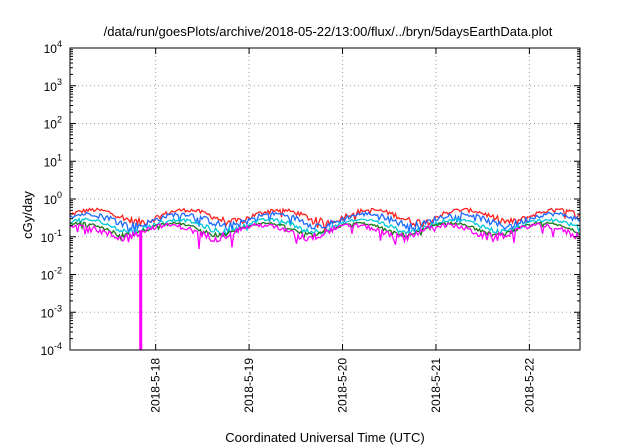 This screenshot has width=640, height=448. What do you see at coordinates (156, 385) in the screenshot?
I see `x-tick-label: 2018-5-18` at bounding box center [156, 385].